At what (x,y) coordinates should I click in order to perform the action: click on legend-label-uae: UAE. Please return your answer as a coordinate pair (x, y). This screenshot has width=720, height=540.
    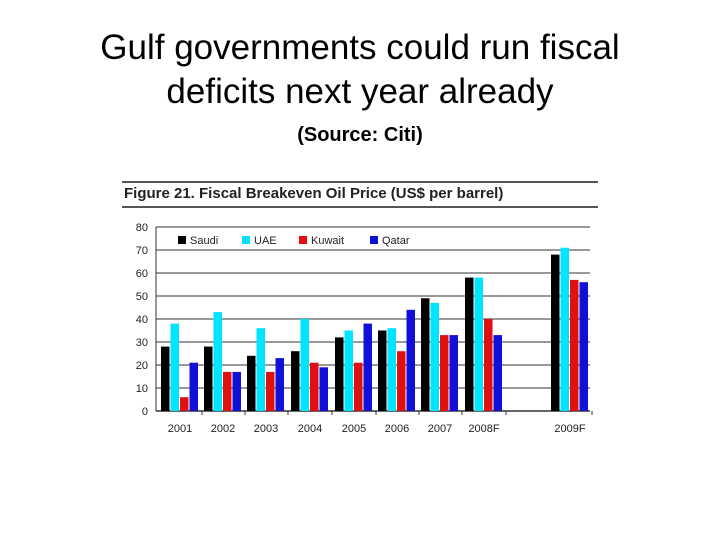
    Looking at the image, I should click on (265, 241).